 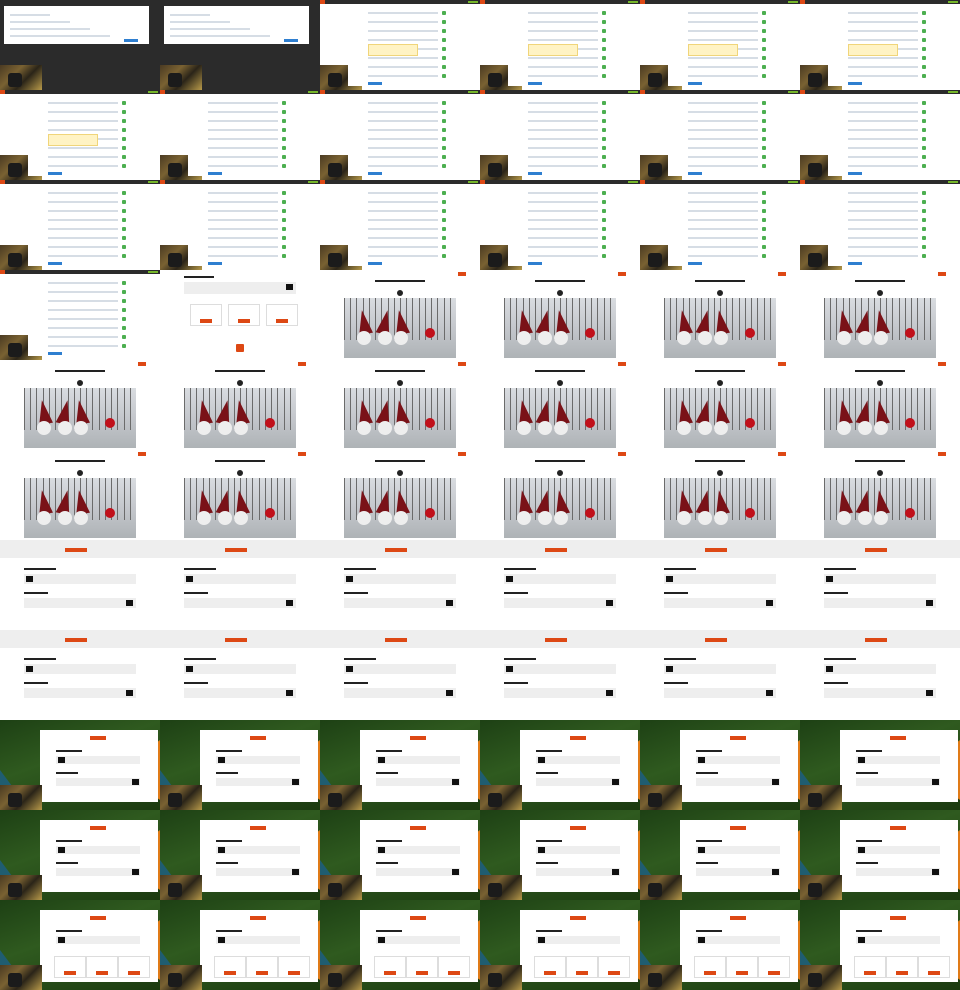 I want to click on continue-button, so click(x=291, y=40).